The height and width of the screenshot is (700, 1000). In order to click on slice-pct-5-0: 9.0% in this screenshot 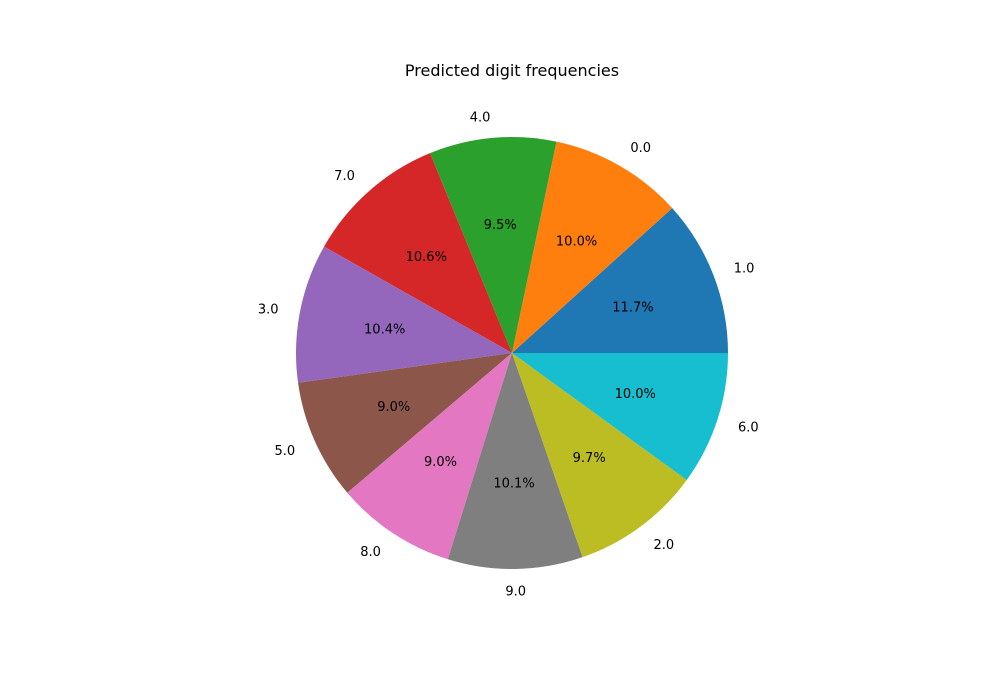, I will do `click(393, 407)`.